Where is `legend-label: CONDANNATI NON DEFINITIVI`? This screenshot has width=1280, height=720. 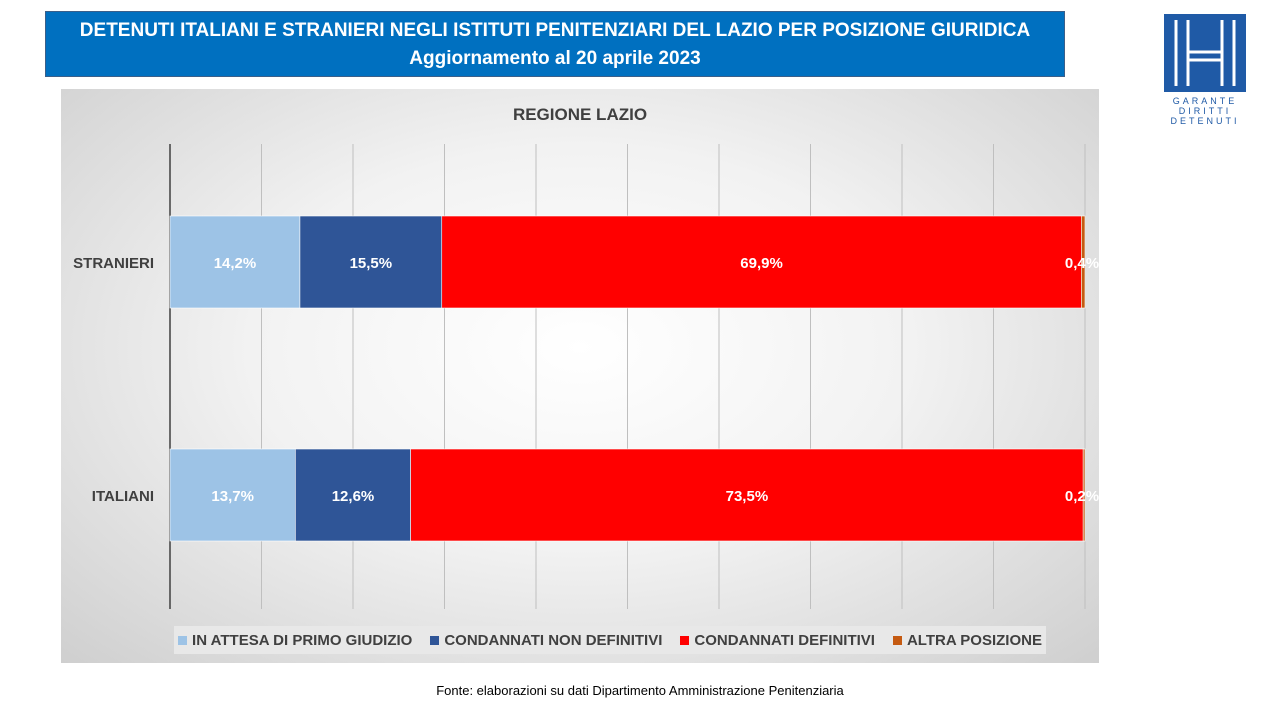 legend-label: CONDANNATI NON DEFINITIVI is located at coordinates (553, 640).